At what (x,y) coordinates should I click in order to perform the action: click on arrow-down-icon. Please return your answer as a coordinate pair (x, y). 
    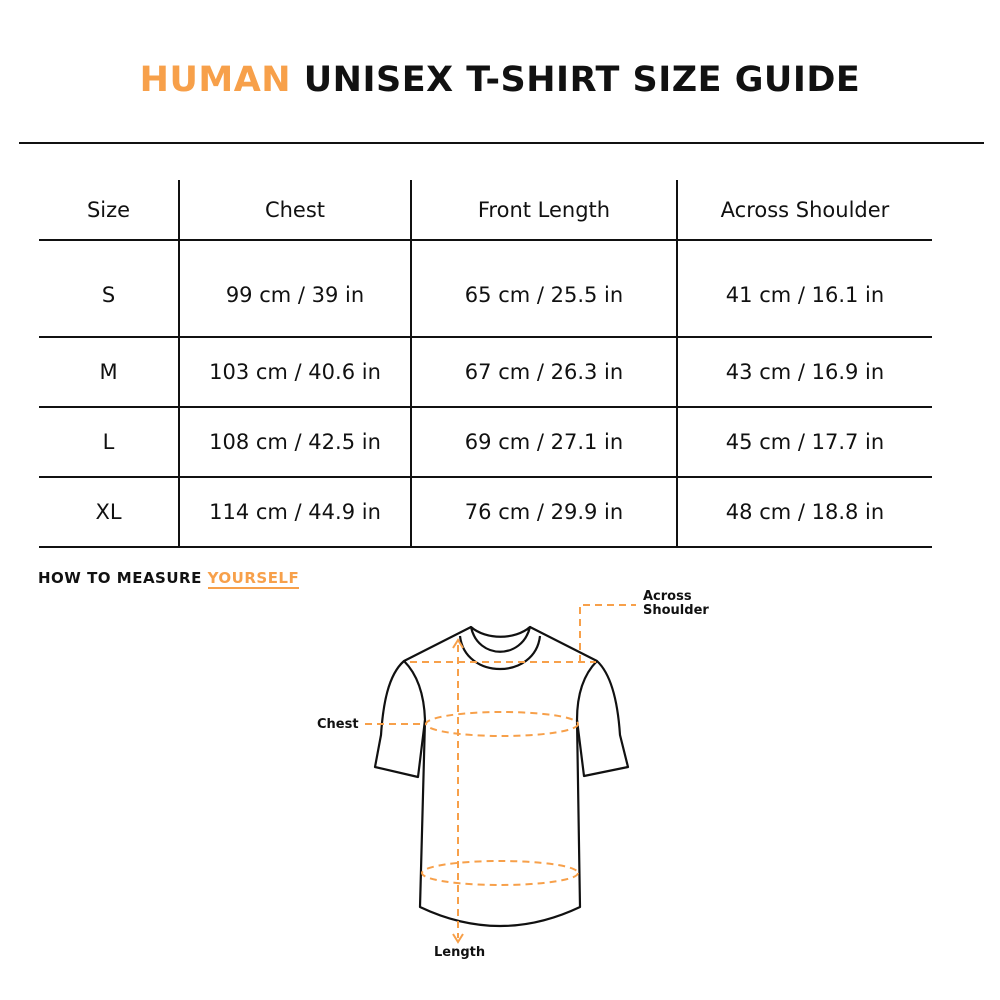
    Looking at the image, I should click on (458, 938).